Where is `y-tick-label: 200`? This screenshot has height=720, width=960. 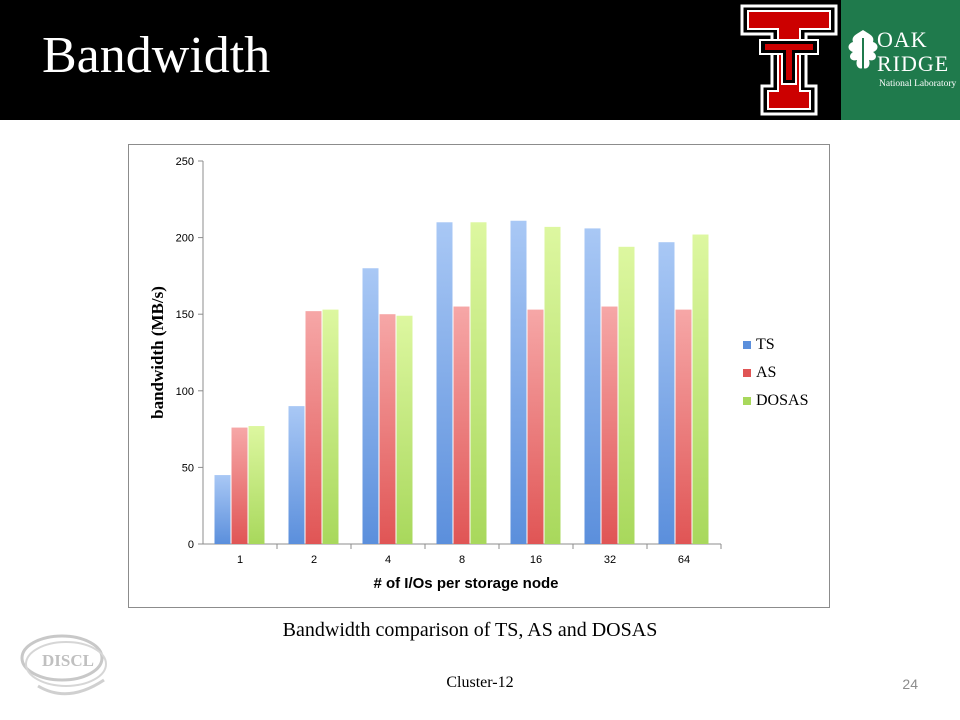
y-tick-label: 200 is located at coordinates (185, 239).